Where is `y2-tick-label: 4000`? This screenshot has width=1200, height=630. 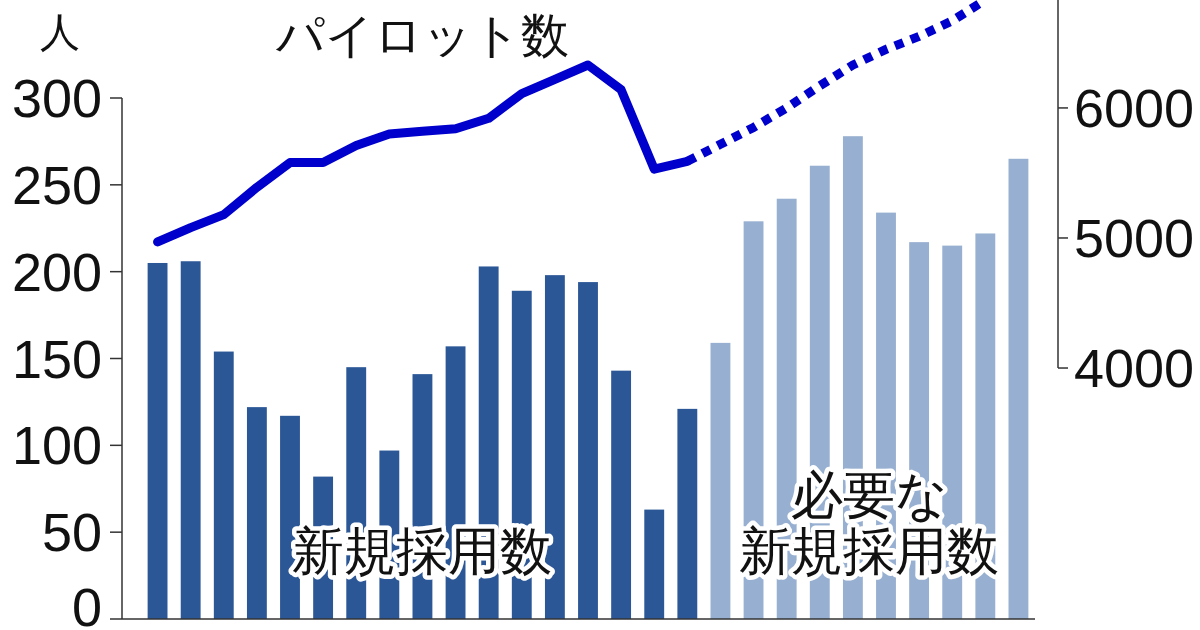 y2-tick-label: 4000 is located at coordinates (1134, 368).